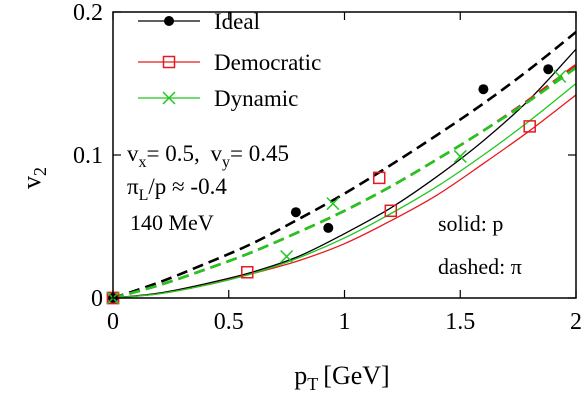 Image resolution: width=587 pixels, height=394 pixels. I want to click on x-tick-label-3: 1.5, so click(460, 322).